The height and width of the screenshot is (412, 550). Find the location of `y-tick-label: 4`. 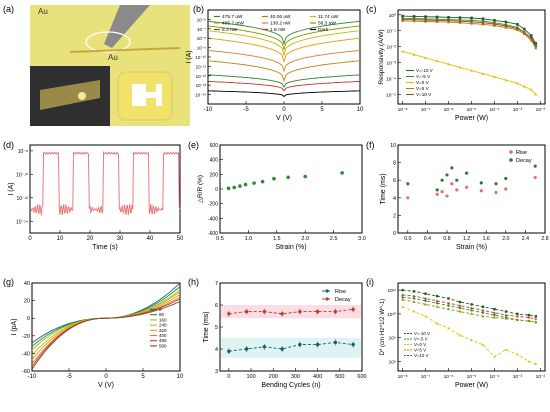

y-tick-label: 4 is located at coordinates (394, 199).